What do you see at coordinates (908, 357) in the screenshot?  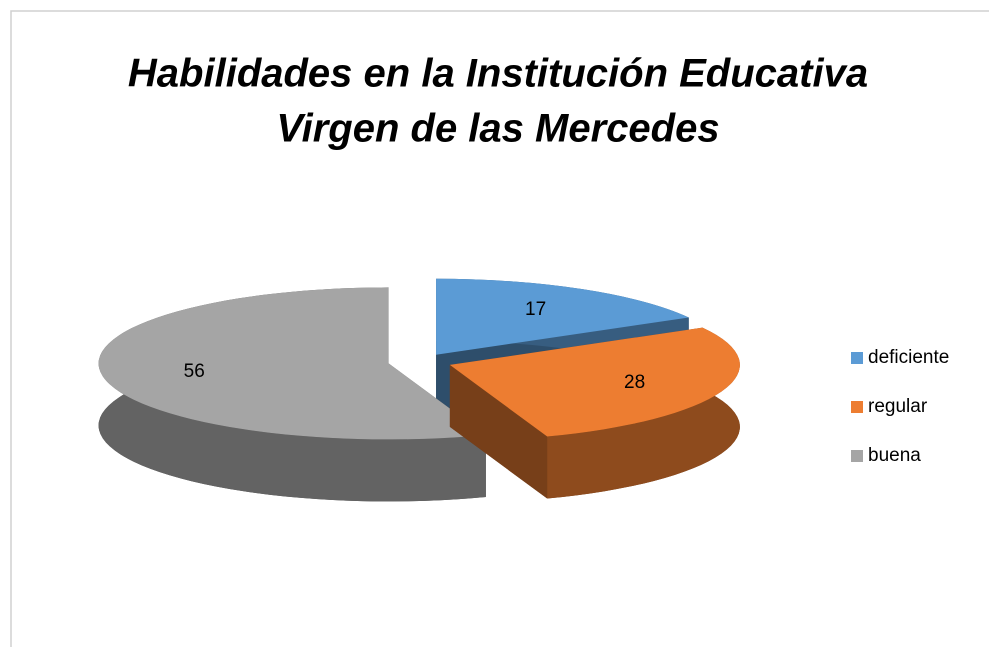 I see `legend-label: deficiente` at bounding box center [908, 357].